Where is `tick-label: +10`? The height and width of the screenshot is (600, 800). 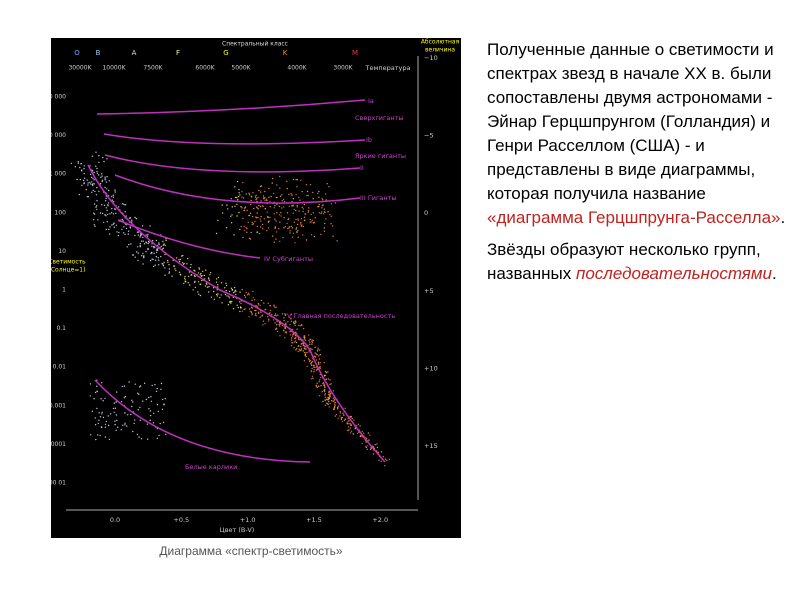 tick-label: +10 is located at coordinates (431, 368).